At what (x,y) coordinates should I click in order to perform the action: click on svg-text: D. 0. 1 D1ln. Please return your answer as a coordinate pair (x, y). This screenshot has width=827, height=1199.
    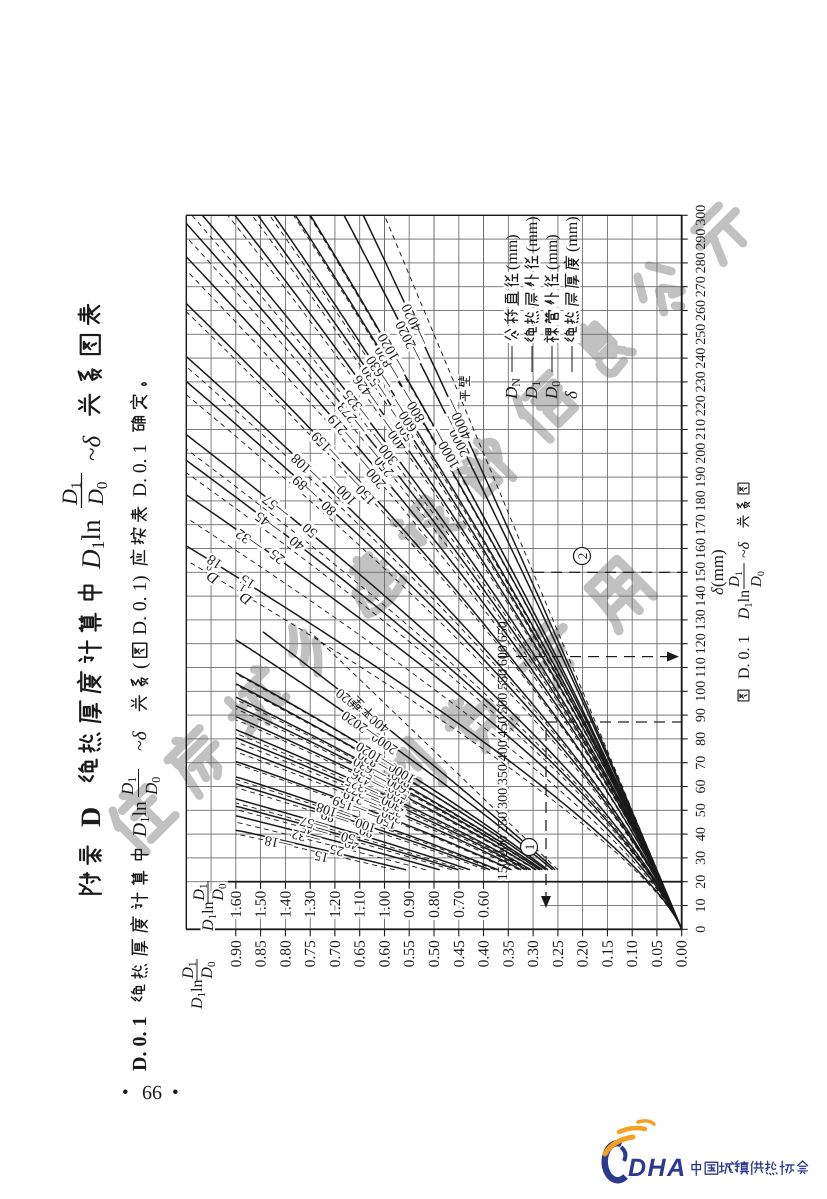
    Looking at the image, I should click on (745, 634).